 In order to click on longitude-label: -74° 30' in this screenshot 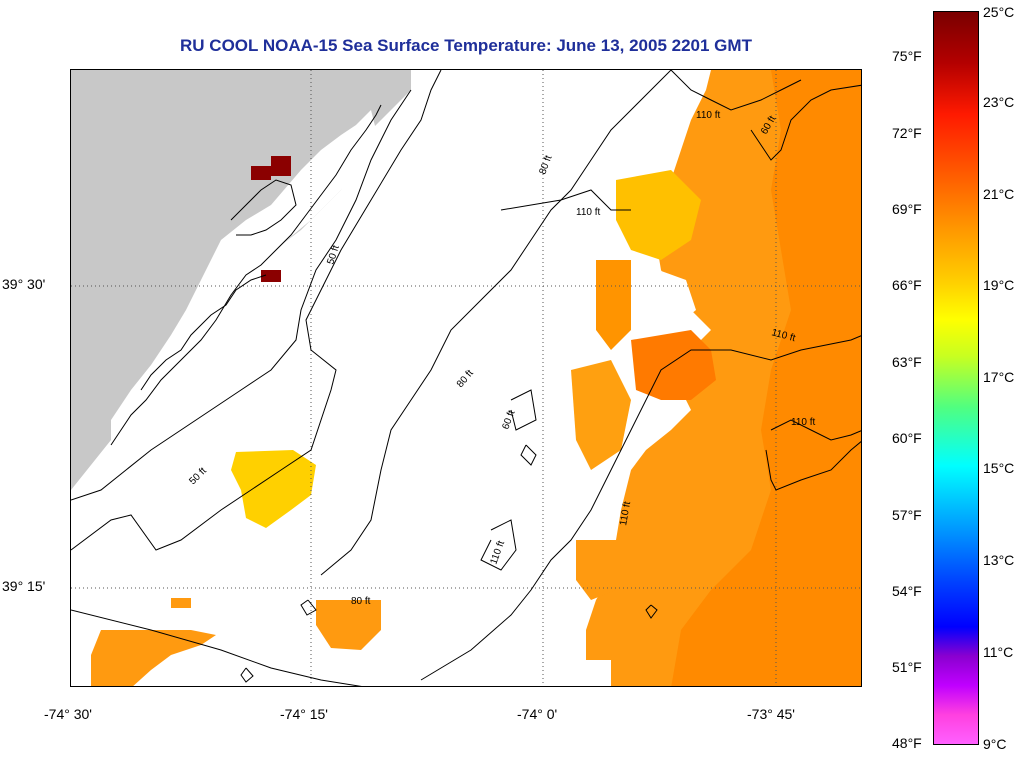, I will do `click(68, 714)`.